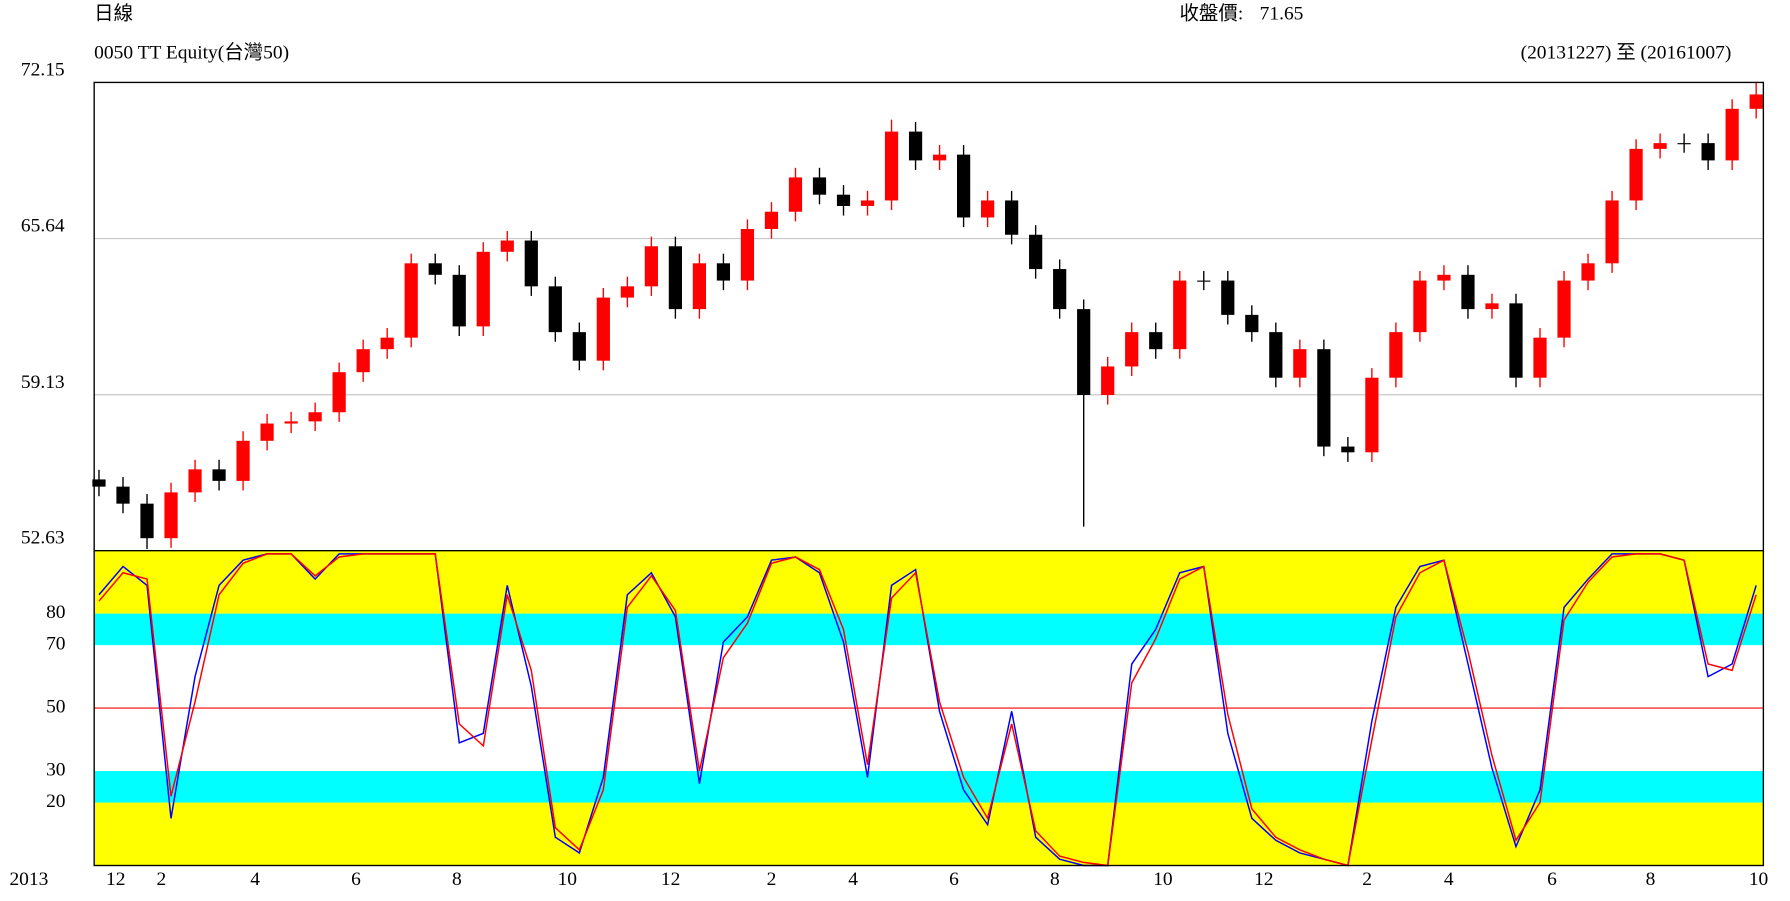 The image size is (1790, 901). I want to click on y-tick-label: 50, so click(55, 707).